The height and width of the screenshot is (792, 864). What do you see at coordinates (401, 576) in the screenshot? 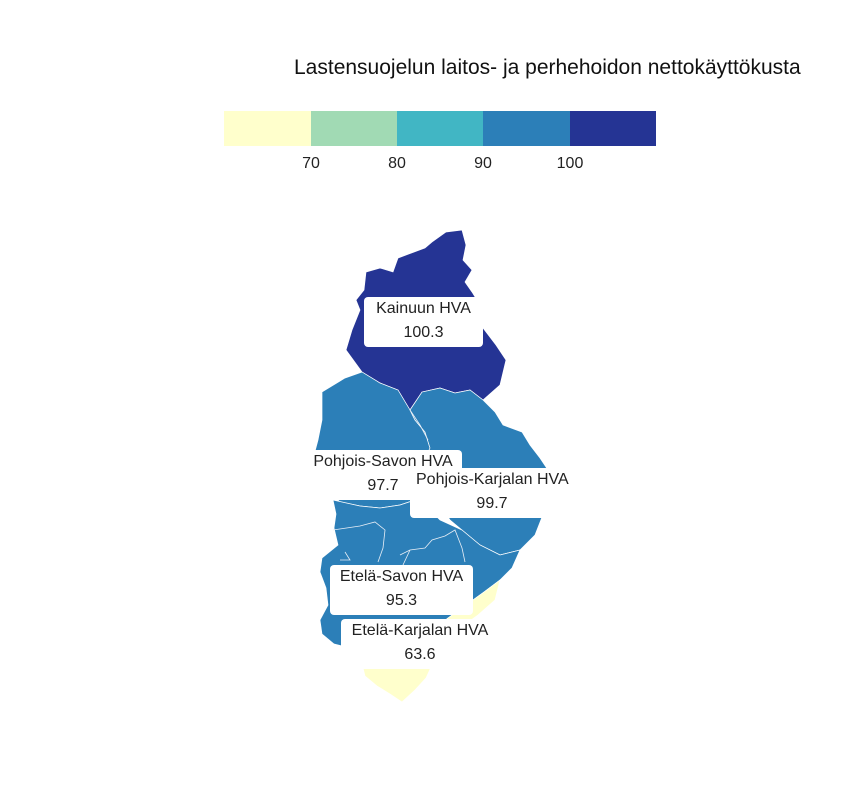
I see `region-name: Etelä-Savon HVA` at bounding box center [401, 576].